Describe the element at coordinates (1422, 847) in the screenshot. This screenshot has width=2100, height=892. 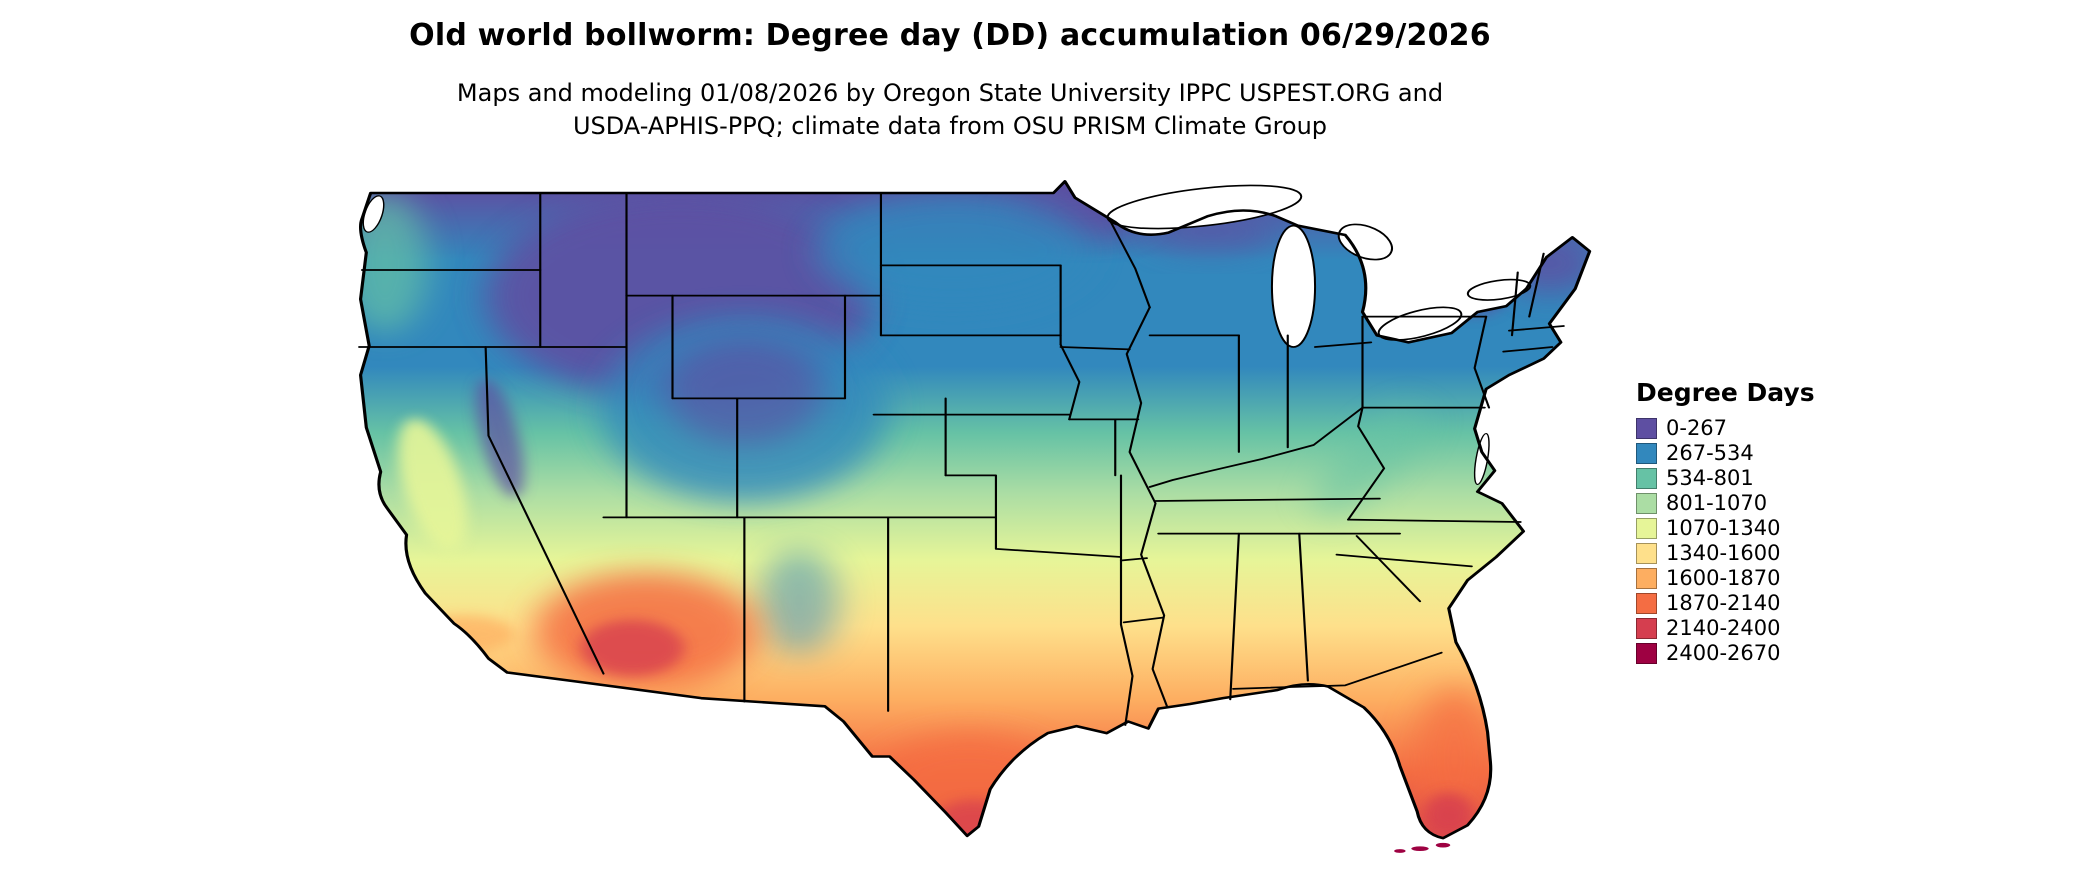
I see `florida-keys` at that location.